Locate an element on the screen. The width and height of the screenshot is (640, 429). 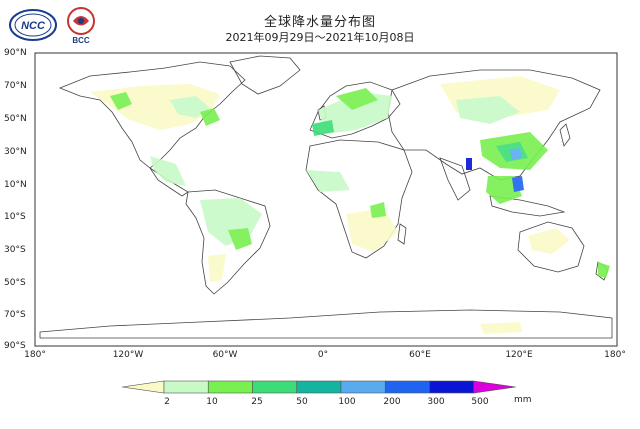
y-tick-label: 30°S is located at coordinates (15, 250).